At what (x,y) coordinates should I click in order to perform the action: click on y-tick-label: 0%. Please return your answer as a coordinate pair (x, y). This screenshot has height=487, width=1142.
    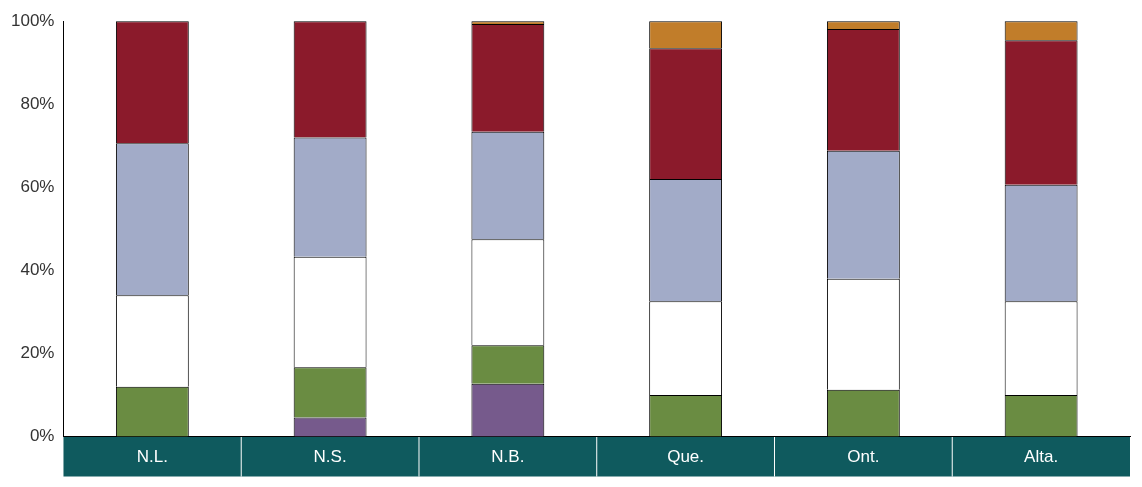
    Looking at the image, I should click on (42, 436).